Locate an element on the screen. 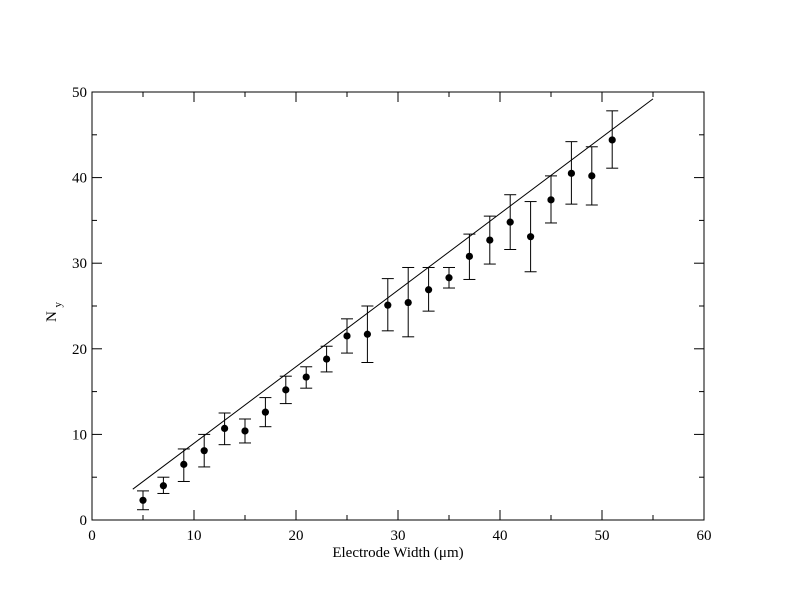  y-axis-label-sub: y is located at coordinates (58, 304).